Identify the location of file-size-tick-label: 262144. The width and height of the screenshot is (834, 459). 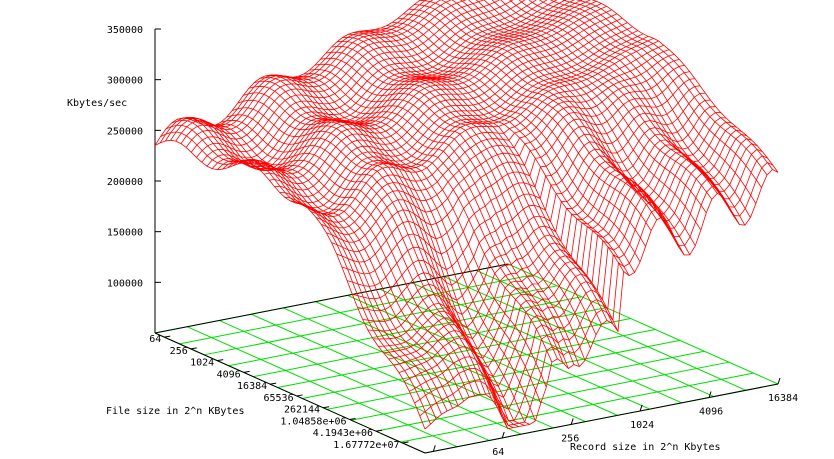
(302, 410).